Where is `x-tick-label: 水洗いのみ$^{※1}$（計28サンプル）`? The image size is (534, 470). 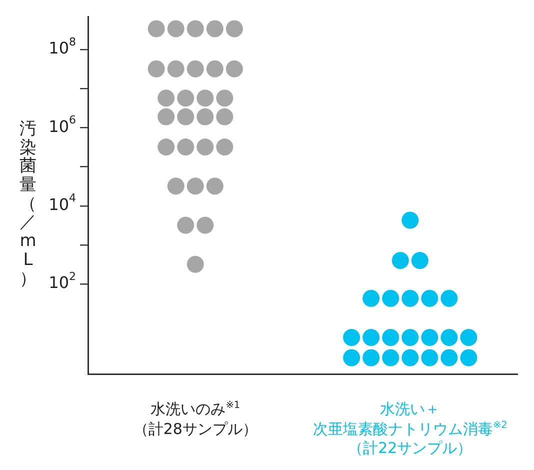 x-tick-label: 水洗いのみ$^{※1}$（計28サンプル） is located at coordinates (195, 419).